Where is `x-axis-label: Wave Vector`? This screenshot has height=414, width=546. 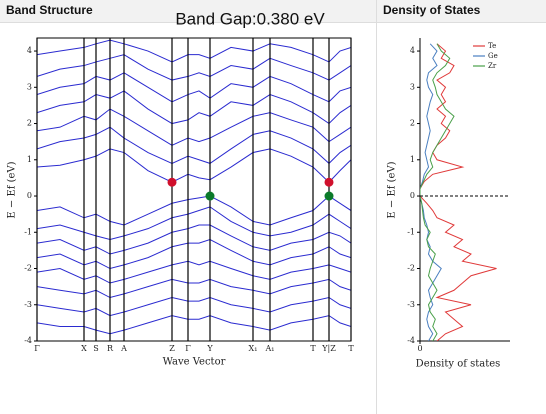
x-axis-label: Wave Vector is located at coordinates (194, 362).